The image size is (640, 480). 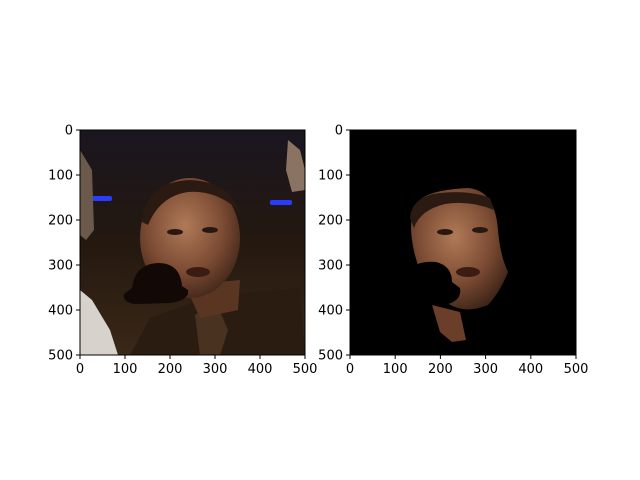 I want to click on right-x-tick-label: 300, so click(x=485, y=369).